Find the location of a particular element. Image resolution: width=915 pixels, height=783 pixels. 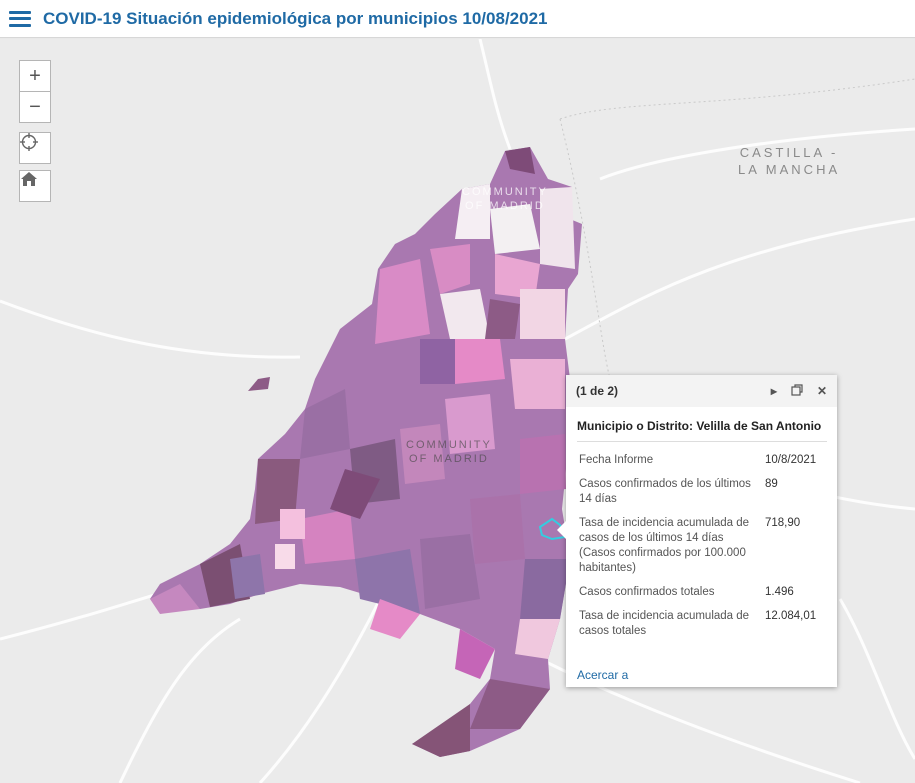

popup-pager: (1 de 2) is located at coordinates (597, 391).